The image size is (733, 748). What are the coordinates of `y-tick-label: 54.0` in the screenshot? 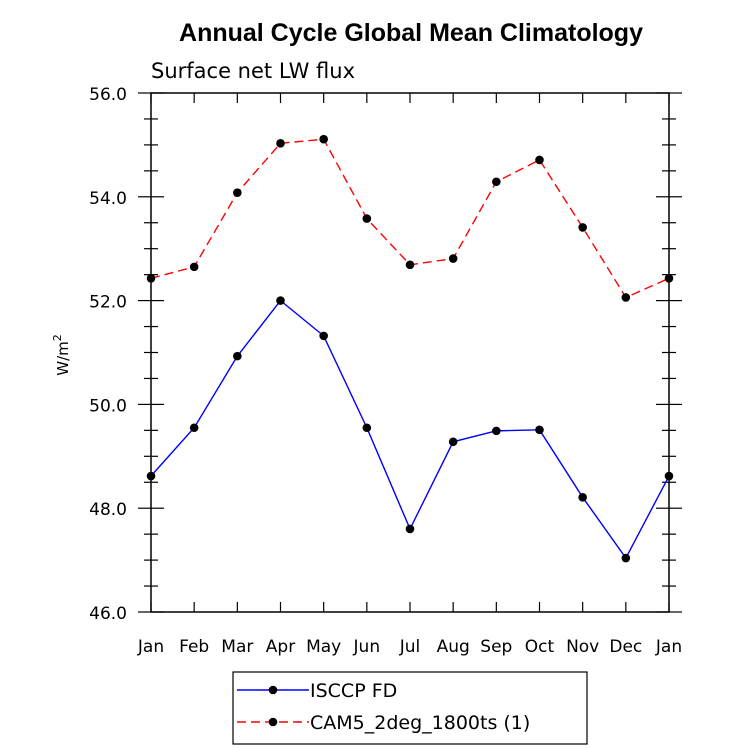 It's located at (108, 199).